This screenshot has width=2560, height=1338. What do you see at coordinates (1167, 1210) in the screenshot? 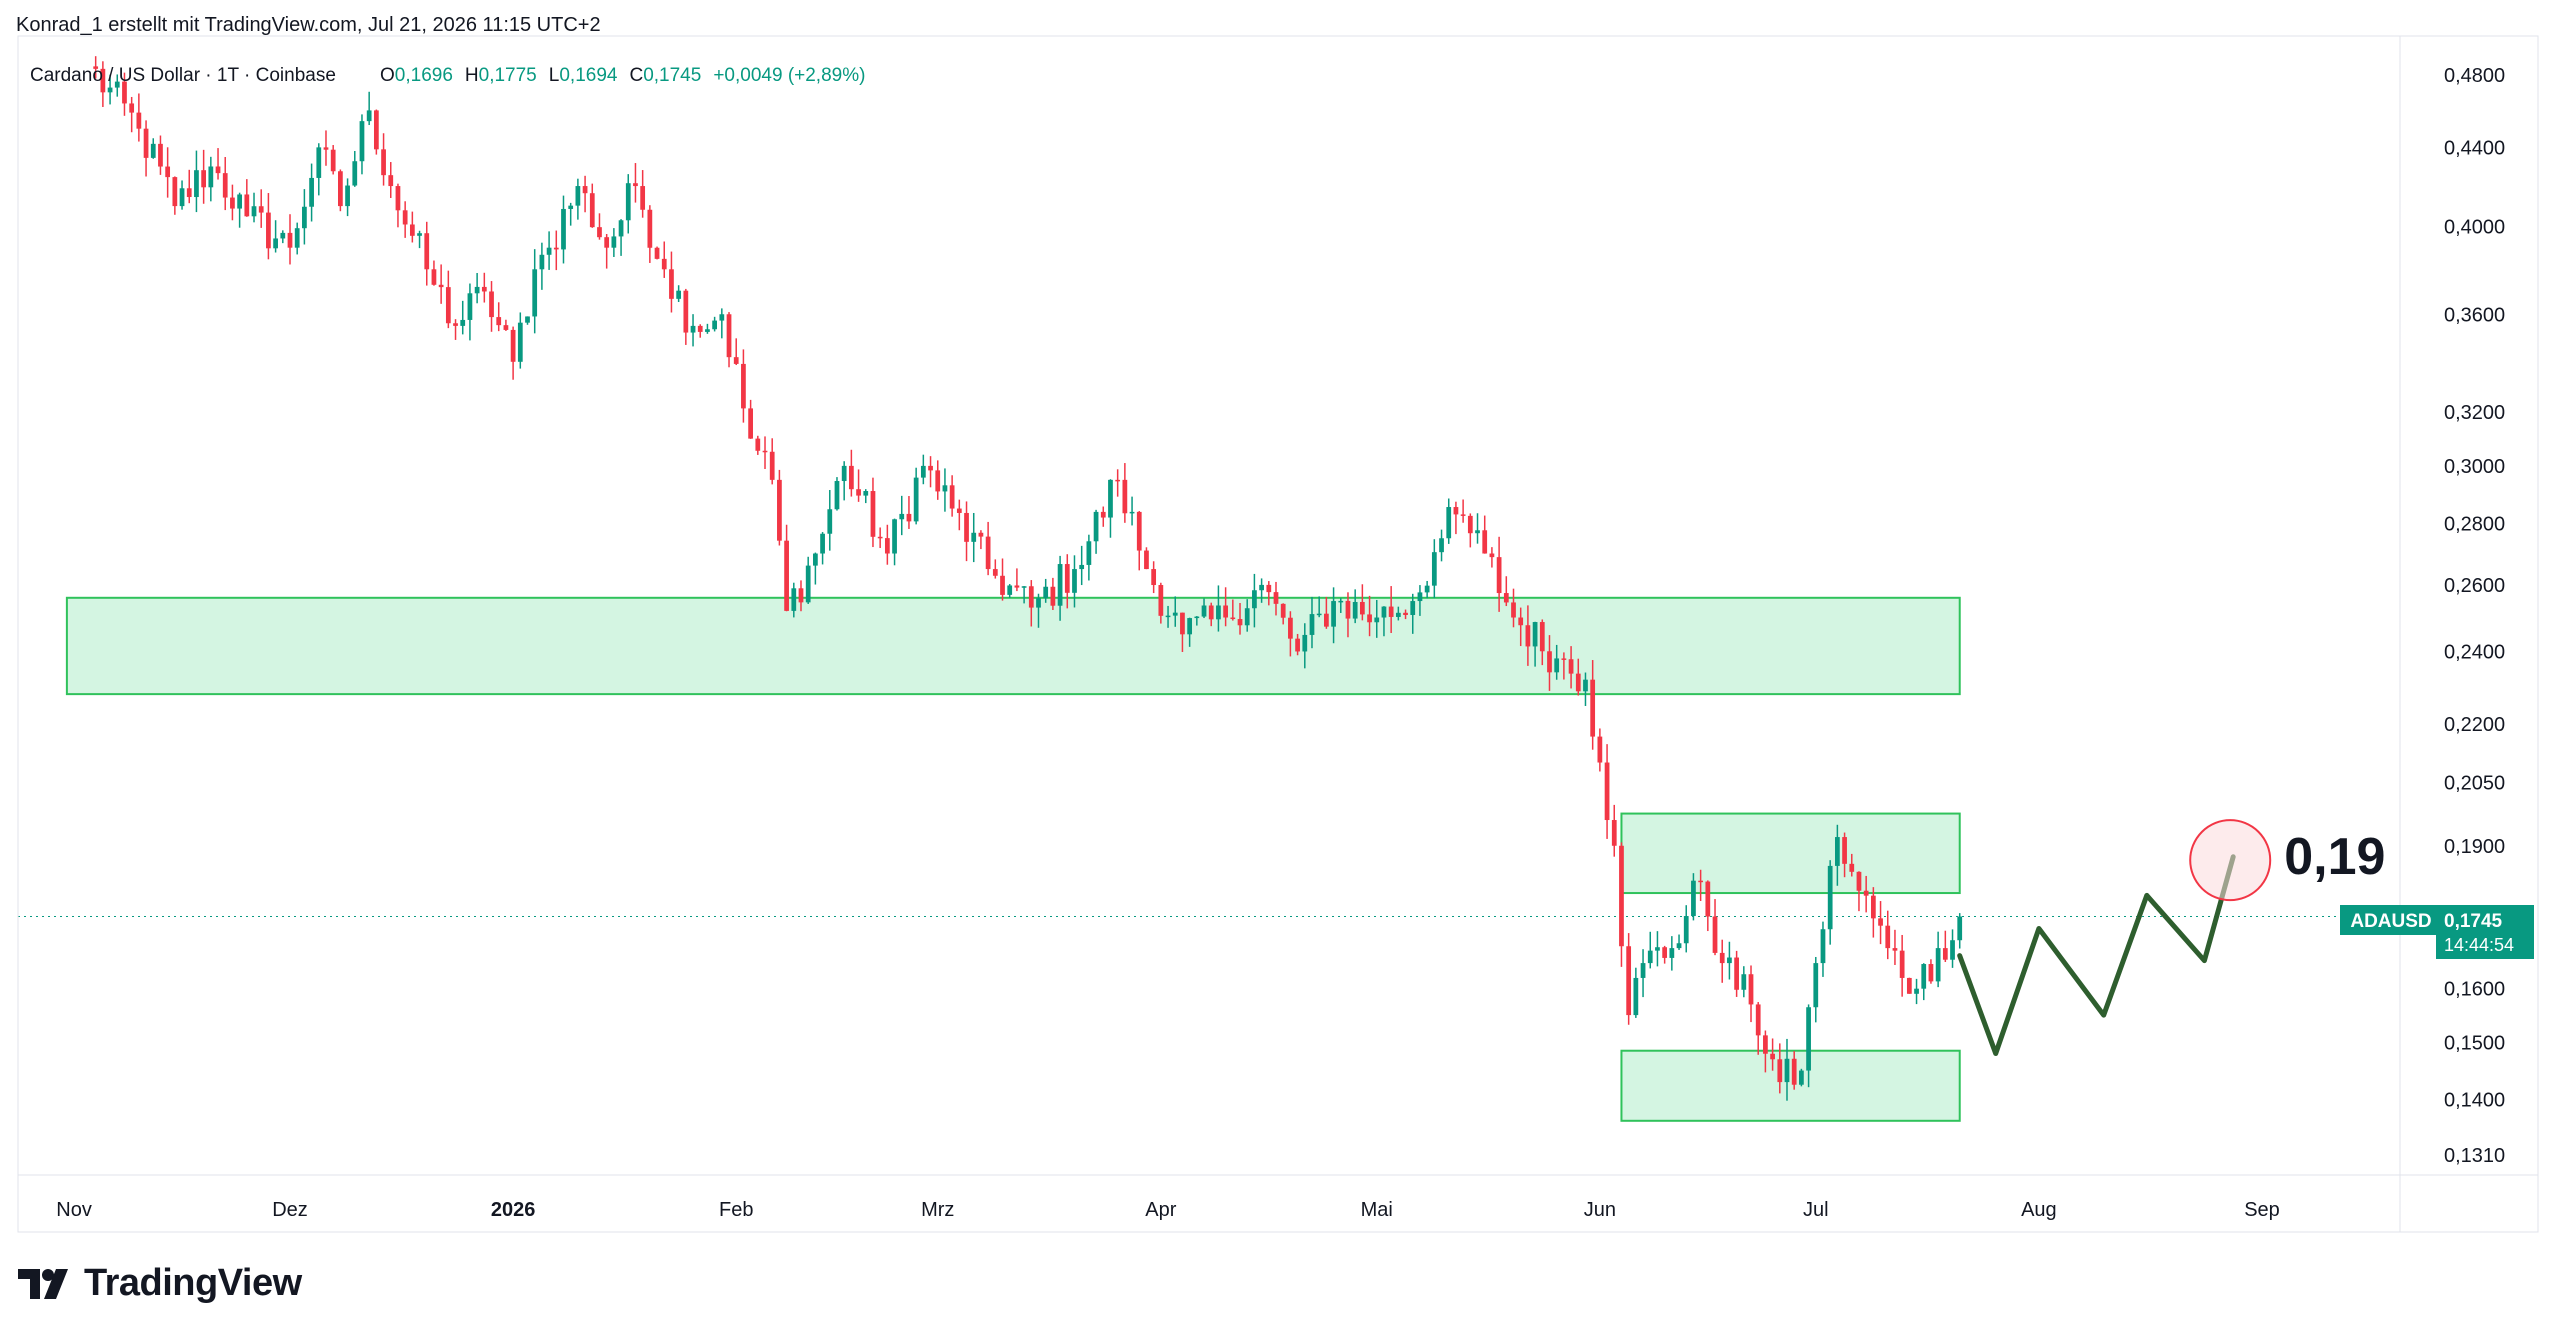
I see `time-axis: Nov Dez 2026 Feb Mrz Apr Mai Jun Jul Aug Sep` at bounding box center [1167, 1210].